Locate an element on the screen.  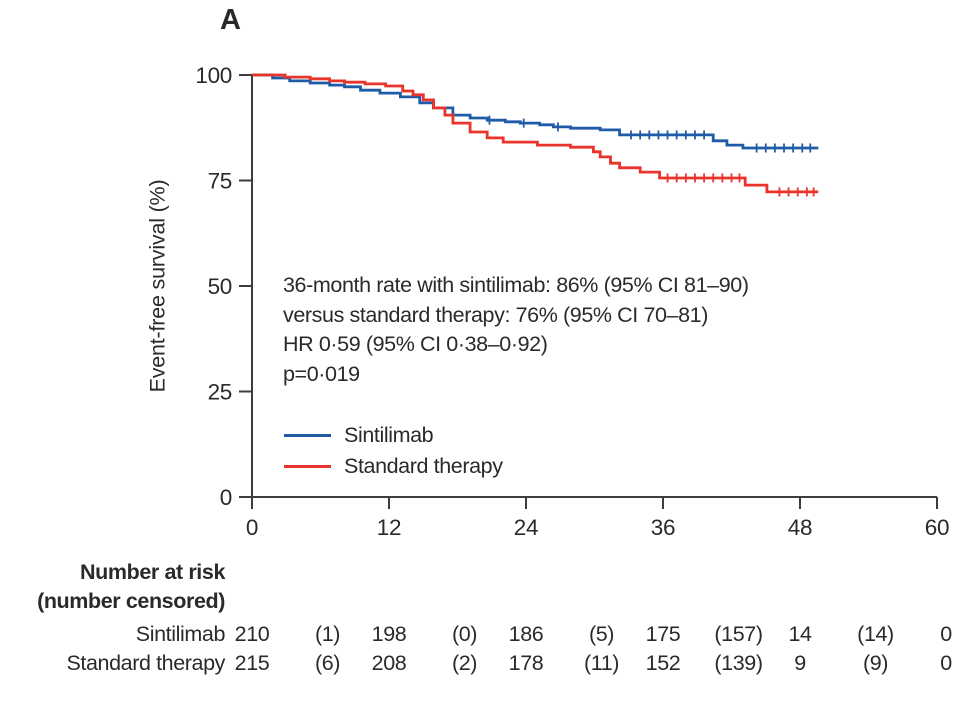
risk-cell: 9 is located at coordinates (800, 663).